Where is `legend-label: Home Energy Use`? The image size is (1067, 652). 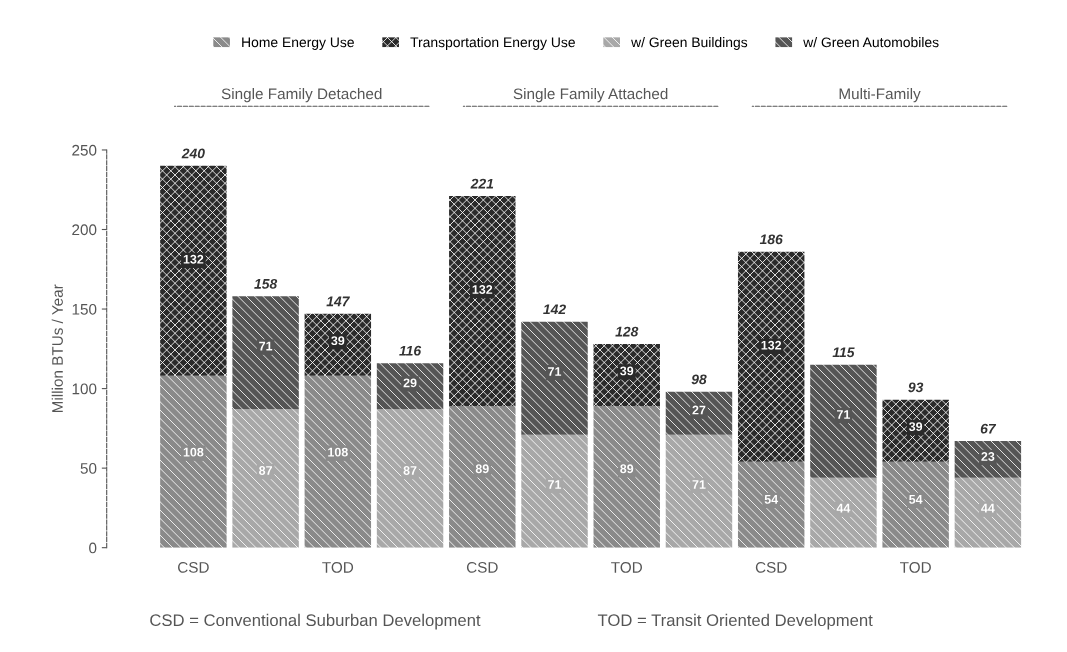
legend-label: Home Energy Use is located at coordinates (298, 43).